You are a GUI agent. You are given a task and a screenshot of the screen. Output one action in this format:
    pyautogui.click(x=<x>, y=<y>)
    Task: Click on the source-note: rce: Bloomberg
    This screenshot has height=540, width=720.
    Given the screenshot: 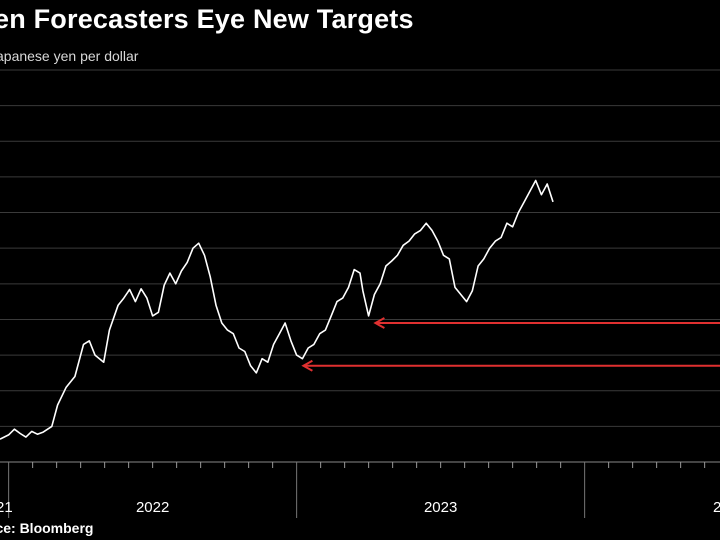 What is the action you would take?
    pyautogui.click(x=47, y=528)
    